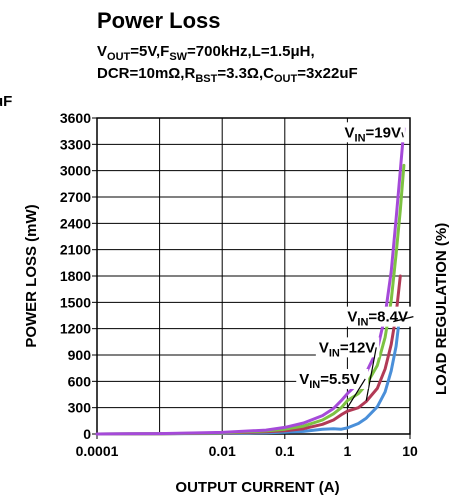 The image size is (452, 500). What do you see at coordinates (75, 329) in the screenshot?
I see `y-tick-label: 1200` at bounding box center [75, 329].